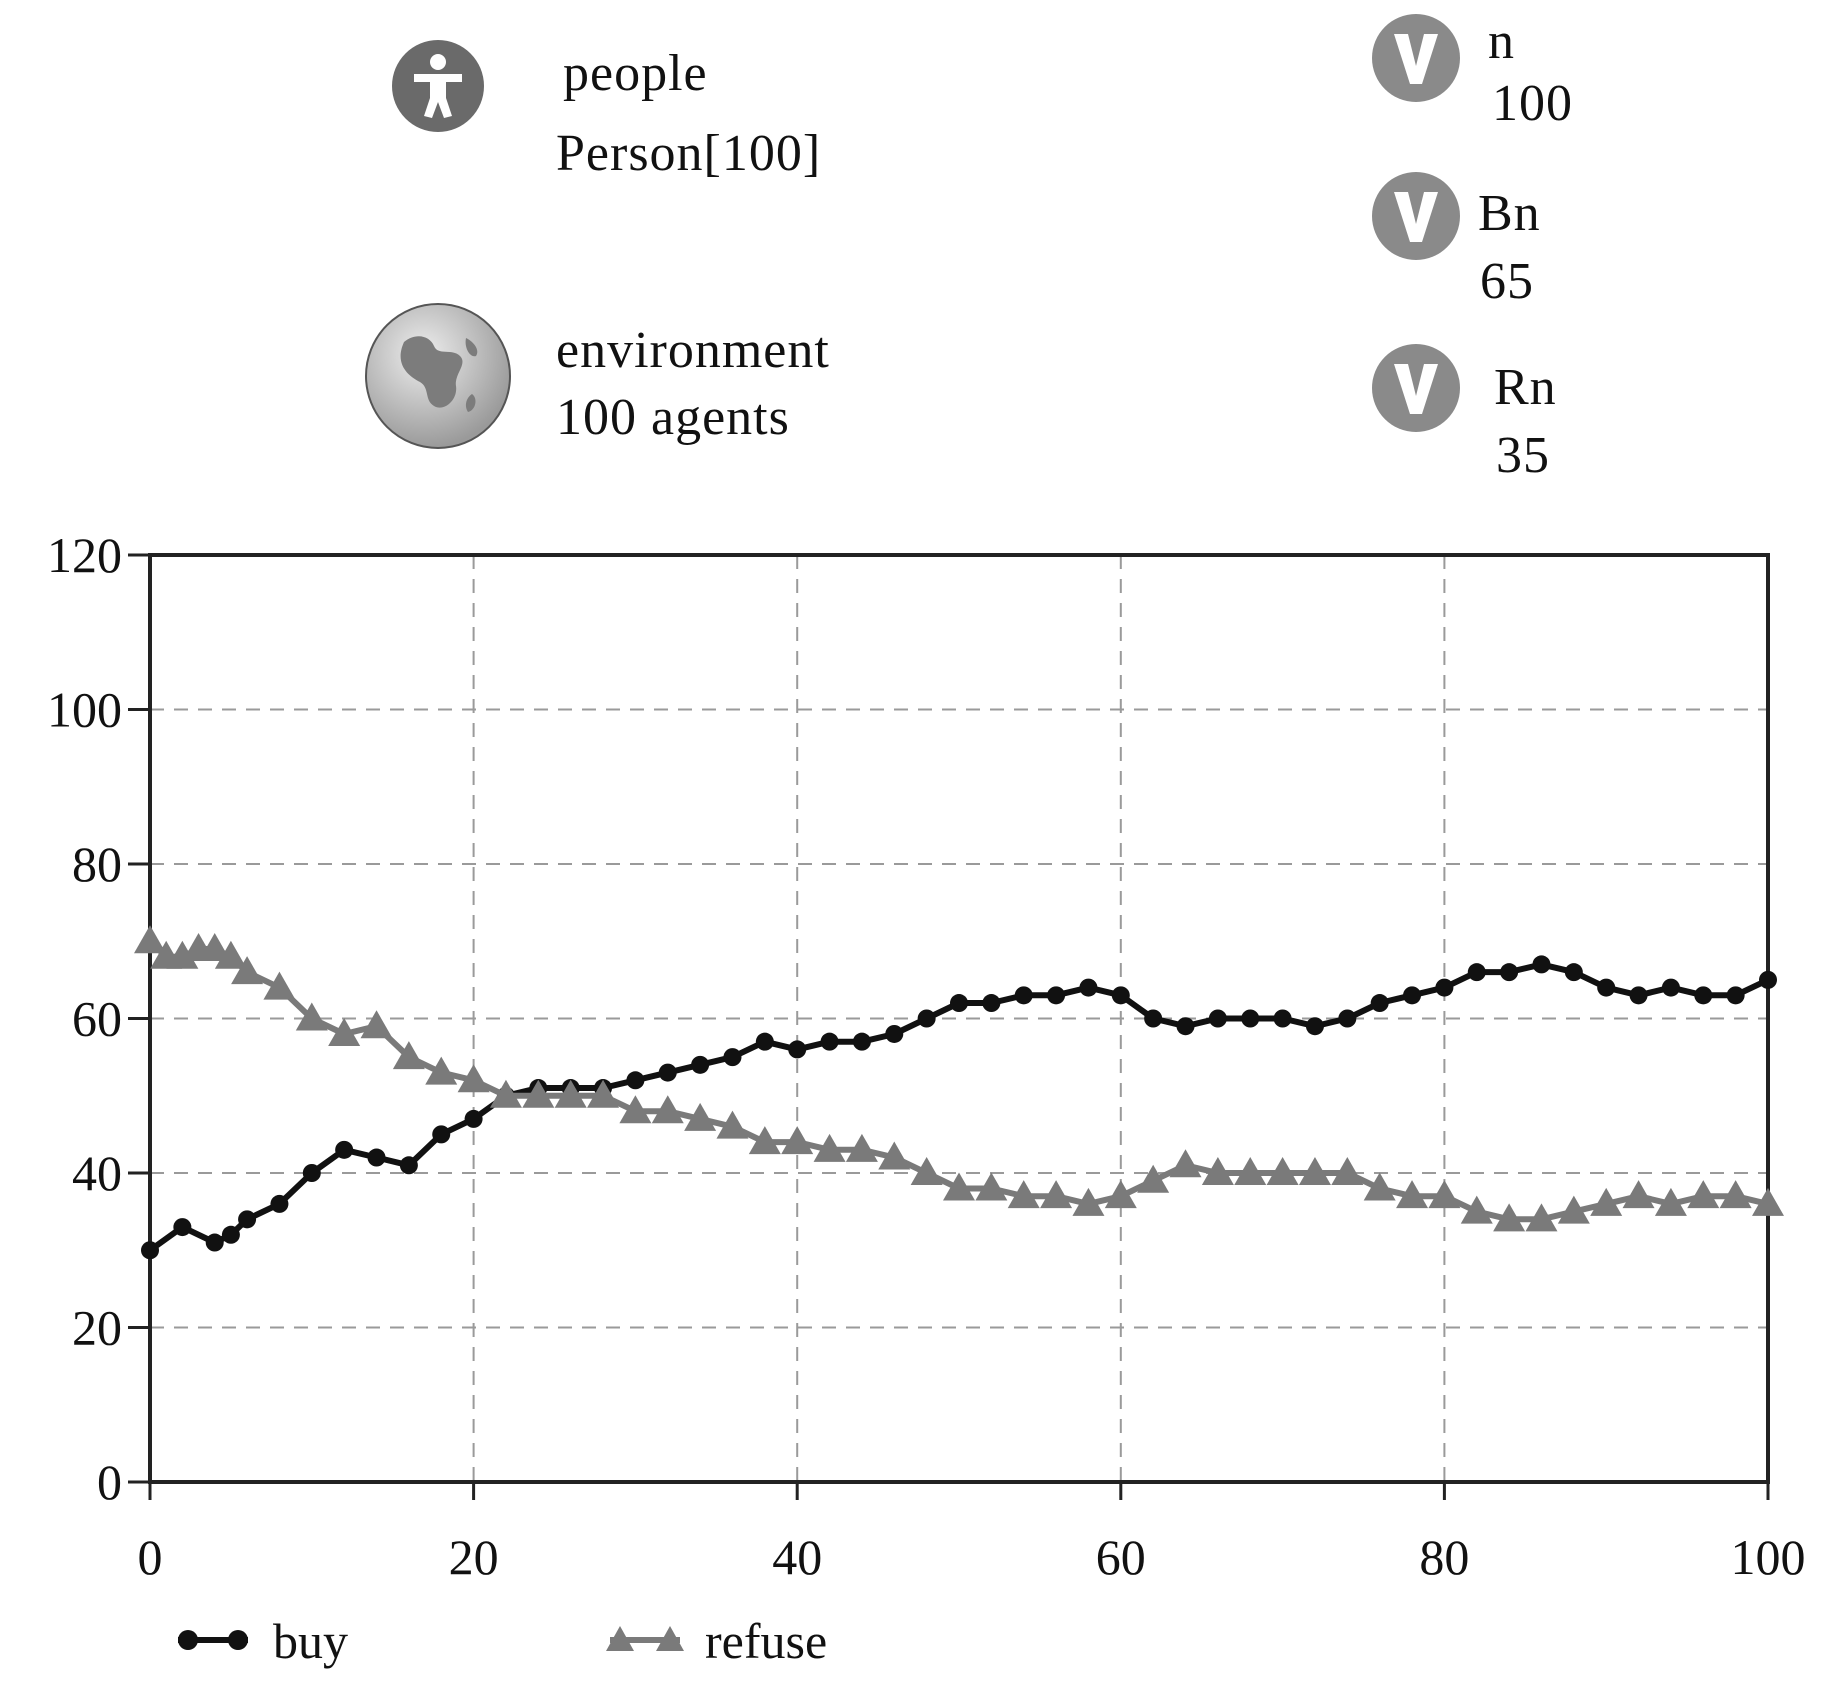 This screenshot has width=1844, height=1682. Describe the element at coordinates (438, 376) in the screenshot. I see `globe-icon` at that location.